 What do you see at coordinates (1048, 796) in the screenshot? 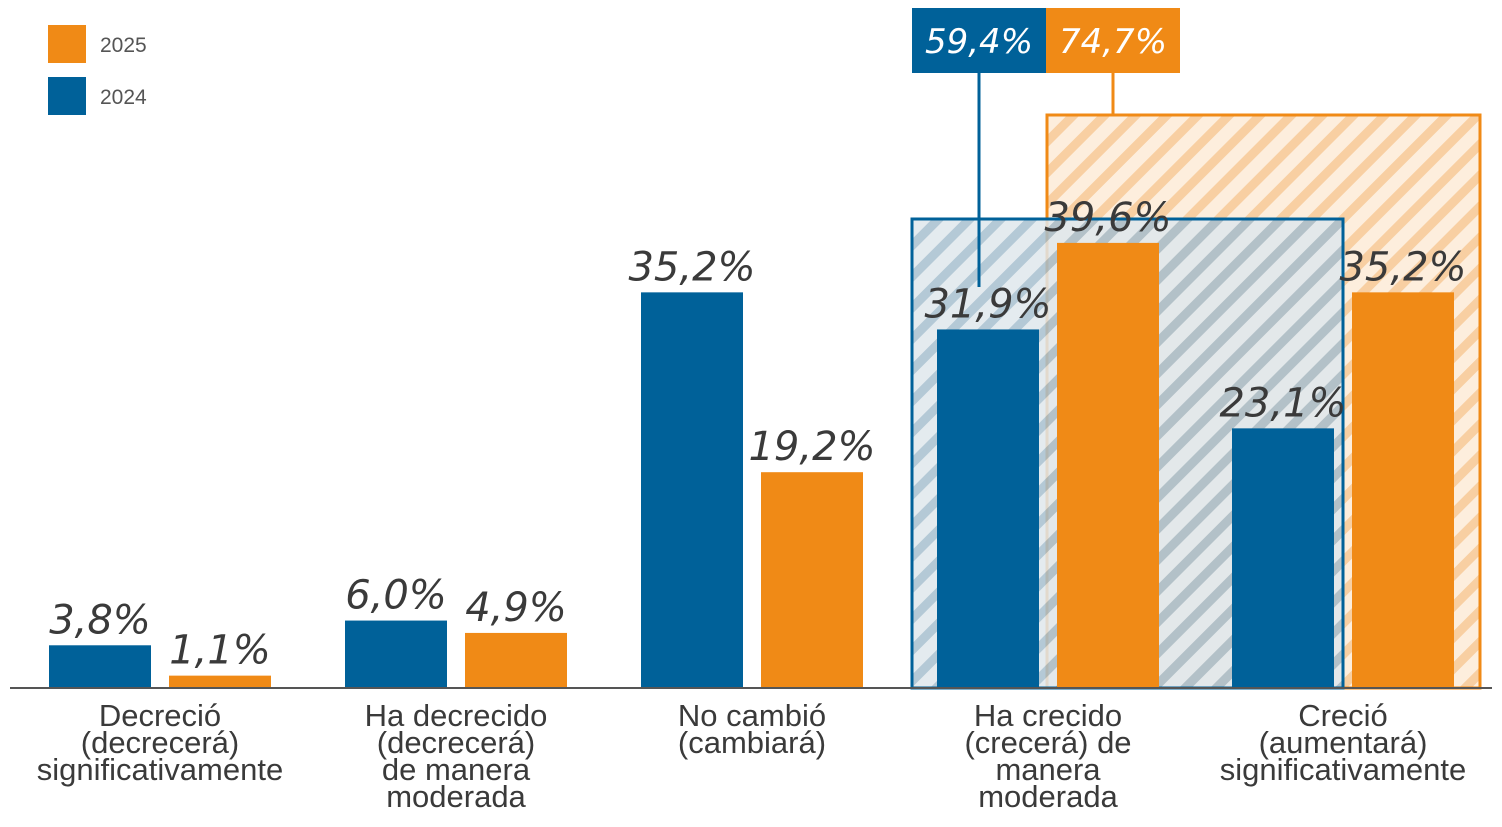
I see `category-label-3-line-3: moderada` at bounding box center [1048, 796].